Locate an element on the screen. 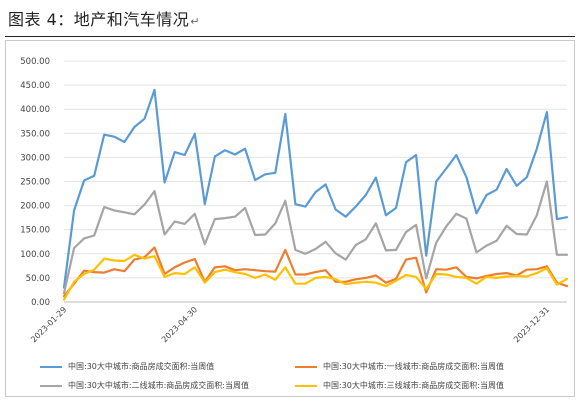 Image resolution: width=580 pixels, height=405 pixels. y-tick-label: 50.00 is located at coordinates (38, 279).